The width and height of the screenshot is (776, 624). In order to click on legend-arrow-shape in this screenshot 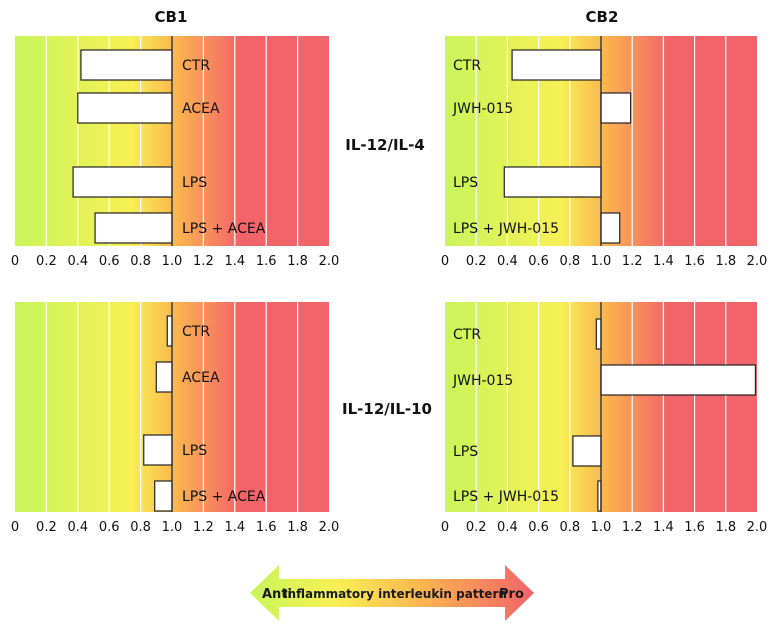, I will do `click(392, 593)`.